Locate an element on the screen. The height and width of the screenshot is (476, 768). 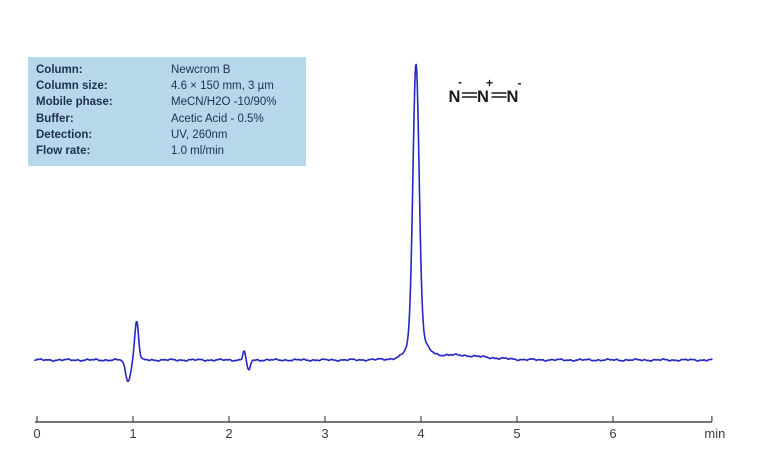
method-row-buffer: Buffer: Acetic Acid - 0.5% is located at coordinates (168, 119).